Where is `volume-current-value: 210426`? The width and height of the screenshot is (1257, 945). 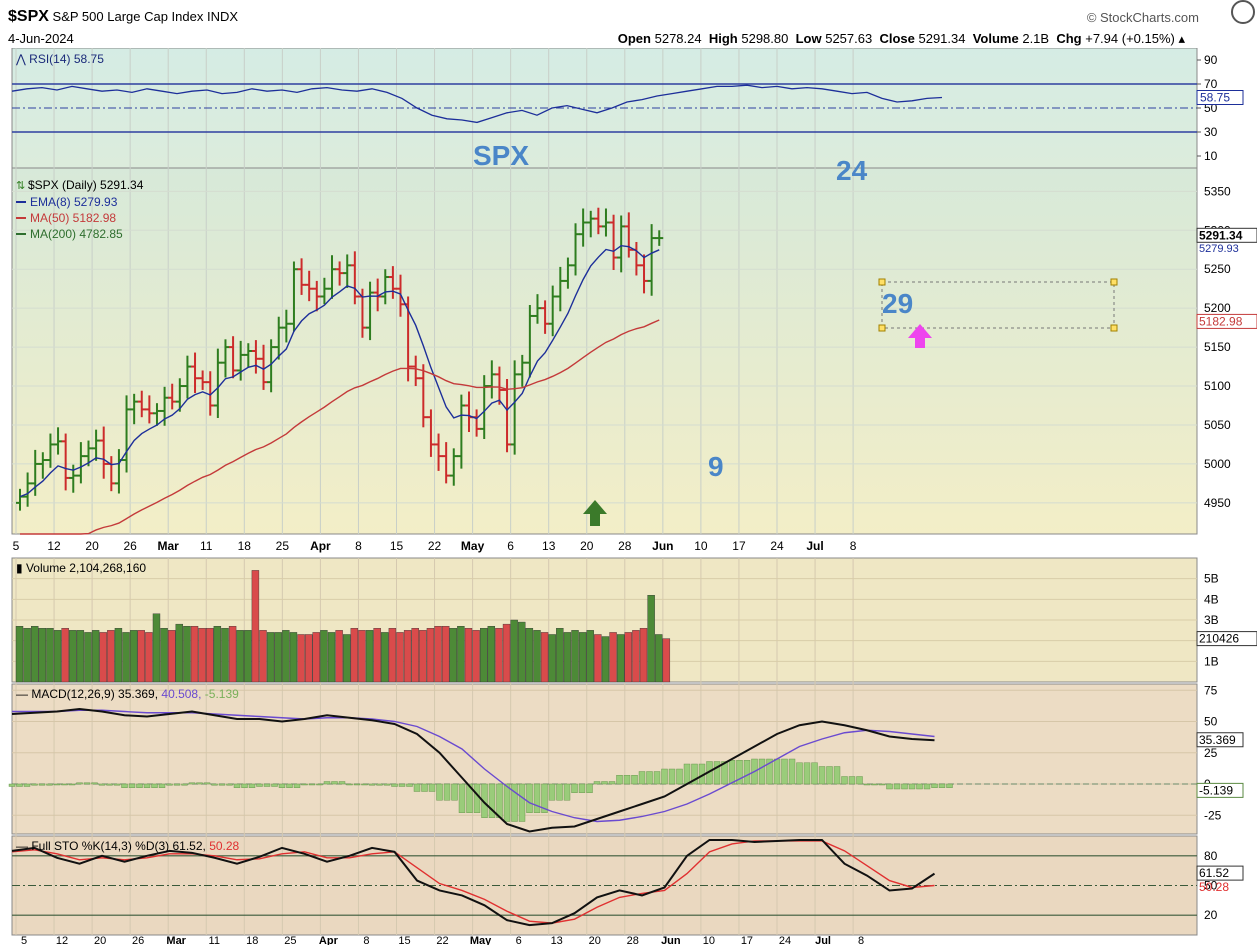
volume-current-value: 210426 is located at coordinates (1219, 639).